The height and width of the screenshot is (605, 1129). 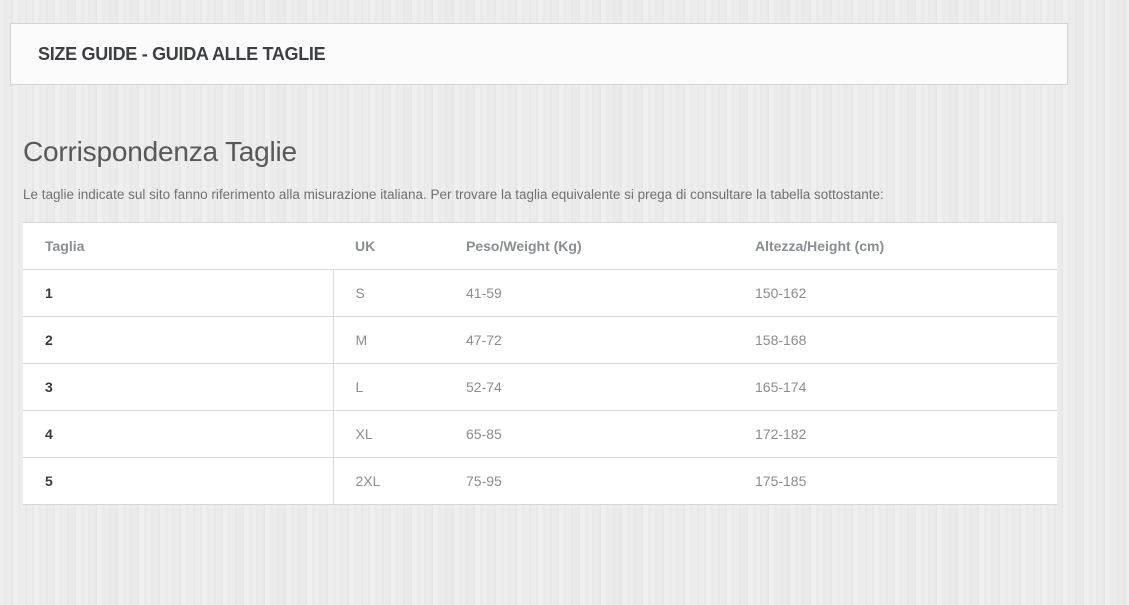 What do you see at coordinates (588, 340) in the screenshot?
I see `cell-peso: 47-72` at bounding box center [588, 340].